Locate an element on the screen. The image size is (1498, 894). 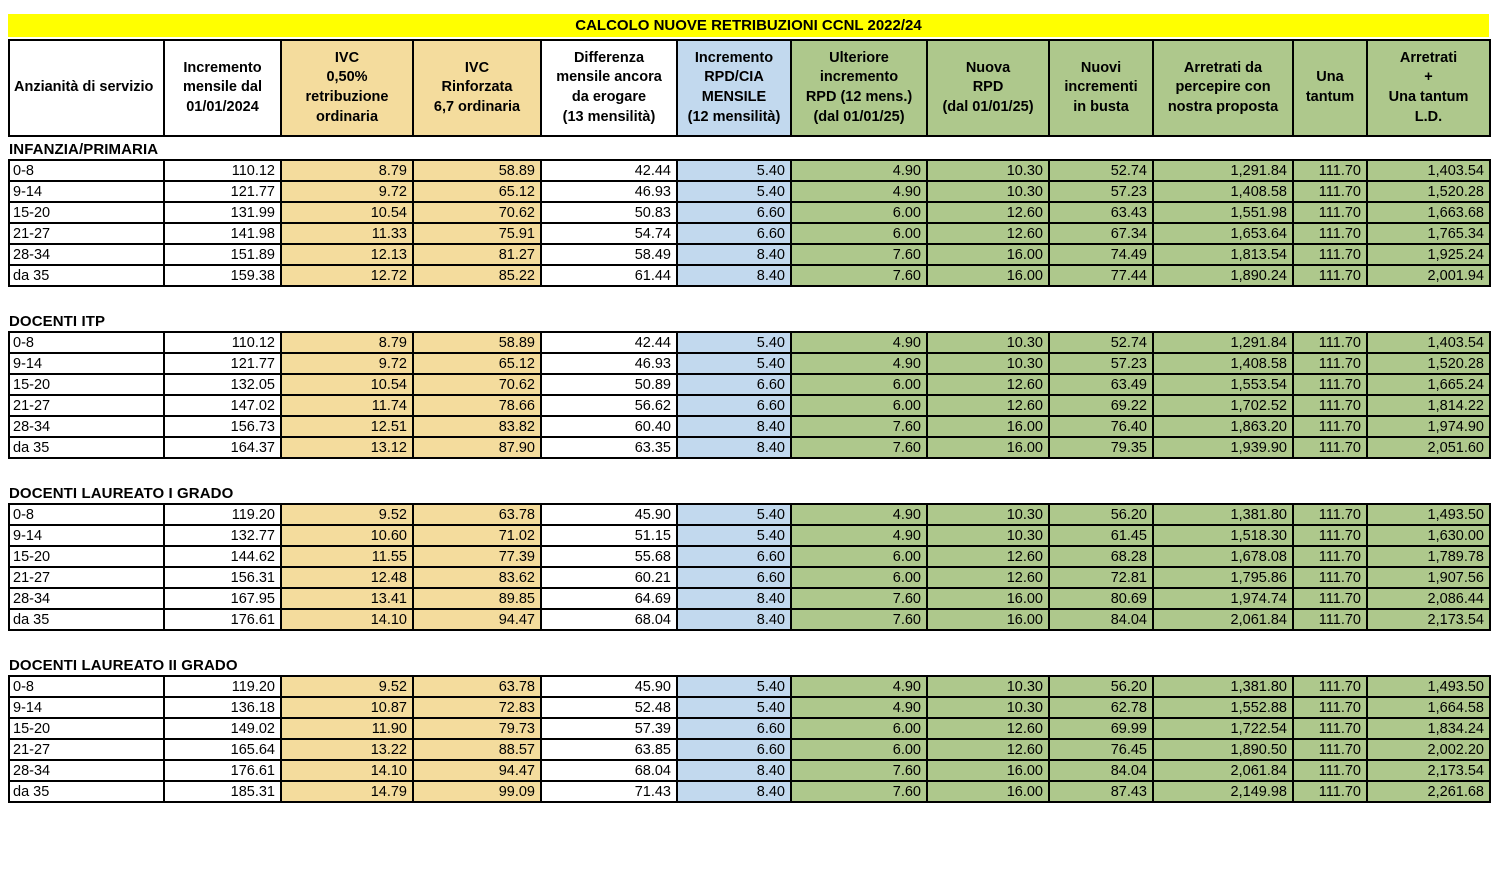
value-cell: 64.69 is located at coordinates (609, 598).